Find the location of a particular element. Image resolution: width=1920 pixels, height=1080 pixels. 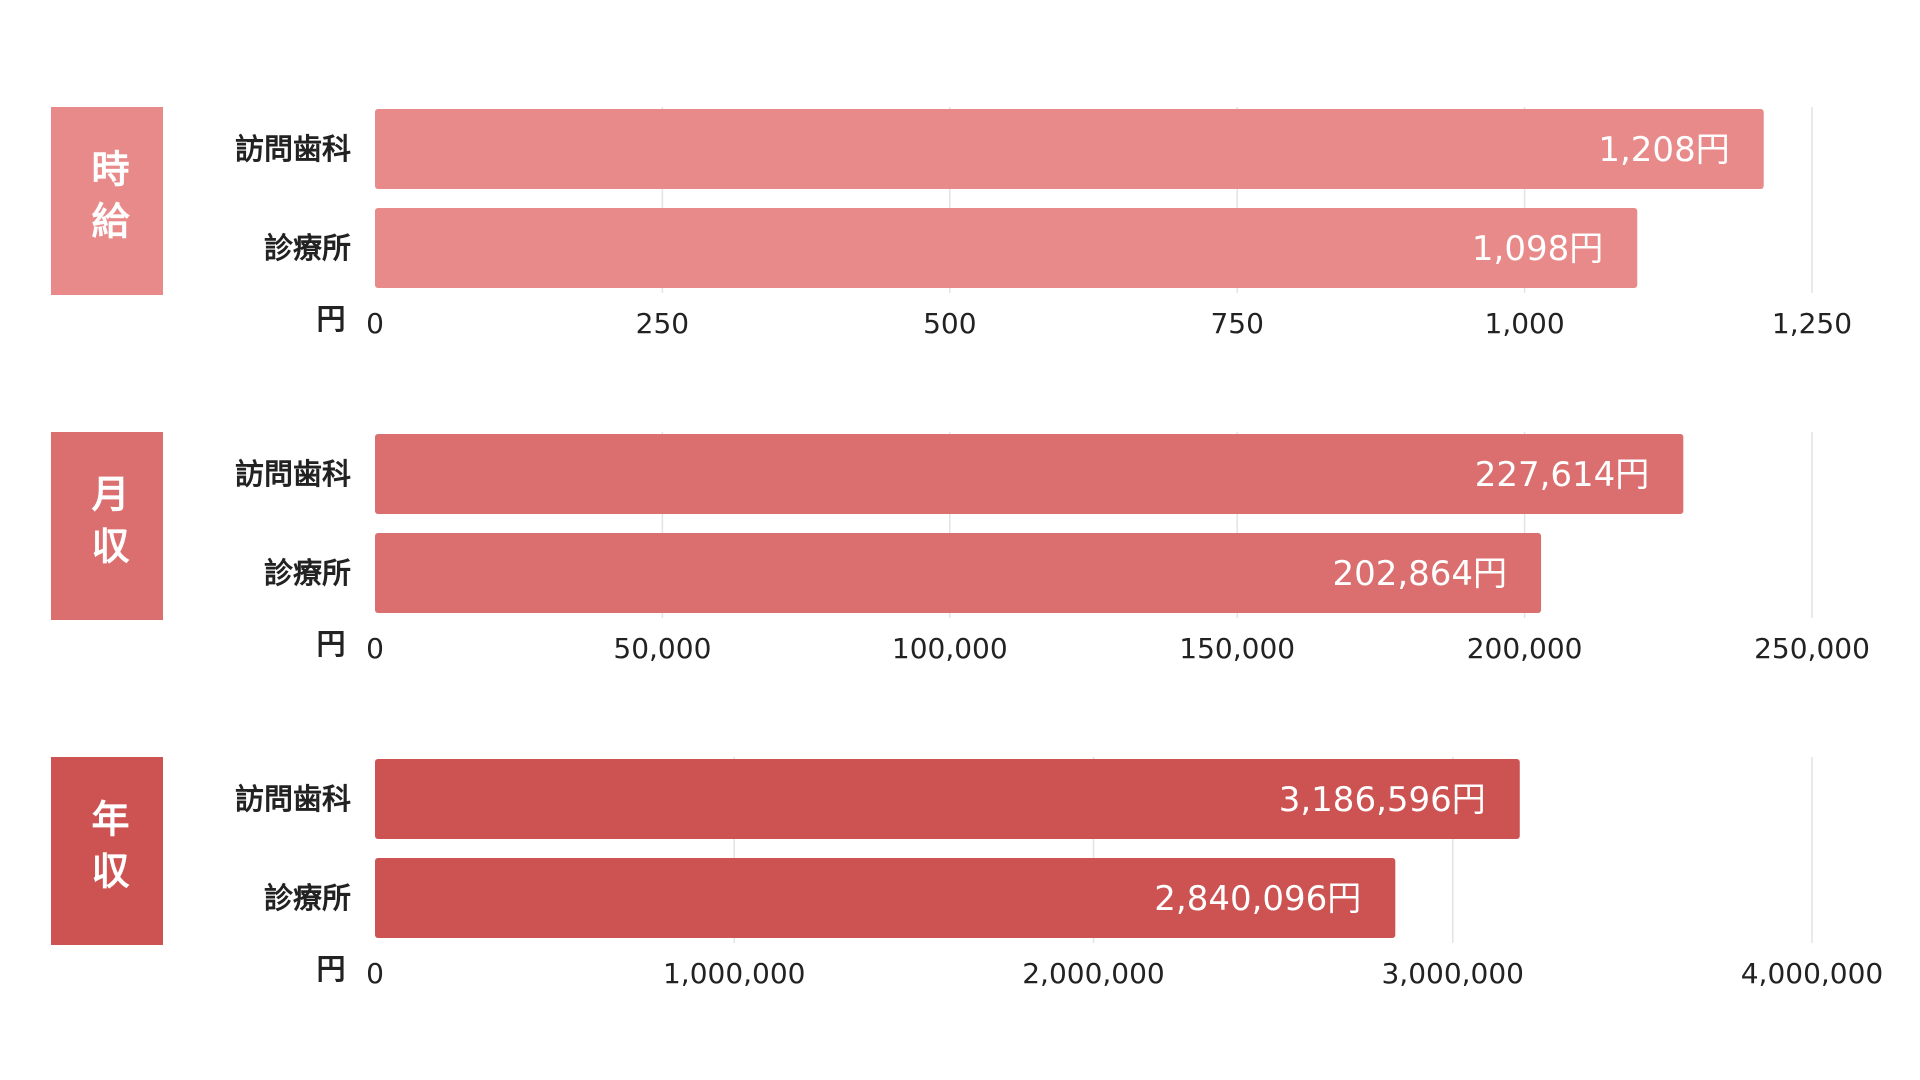

tick-label: 100,000 is located at coordinates (950, 648).